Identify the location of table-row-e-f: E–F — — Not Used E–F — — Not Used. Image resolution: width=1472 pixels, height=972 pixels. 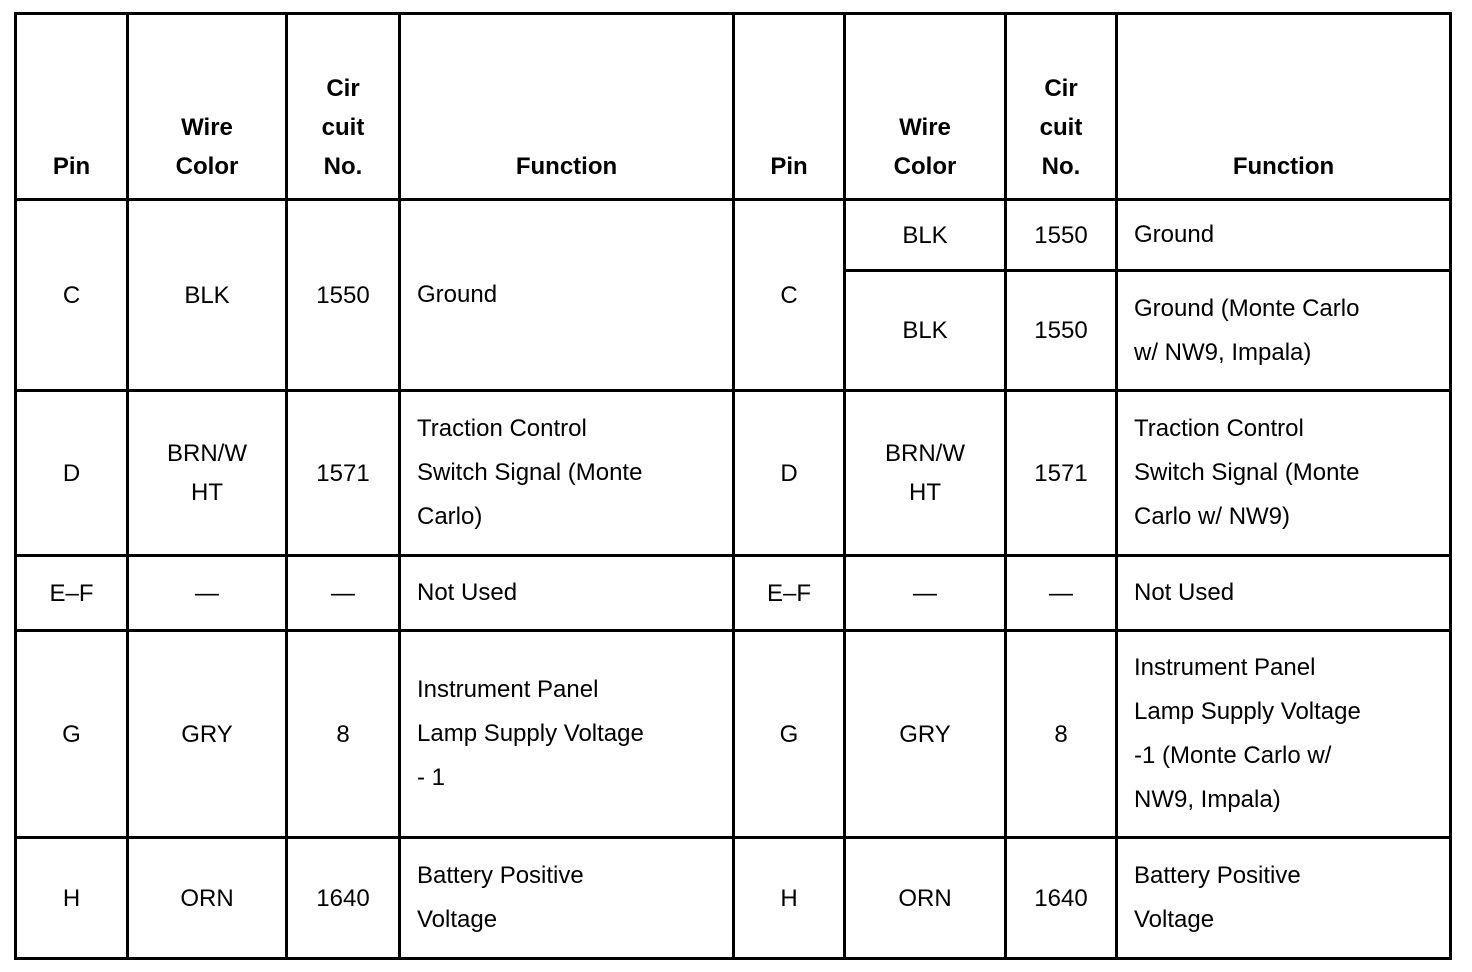
(733, 593).